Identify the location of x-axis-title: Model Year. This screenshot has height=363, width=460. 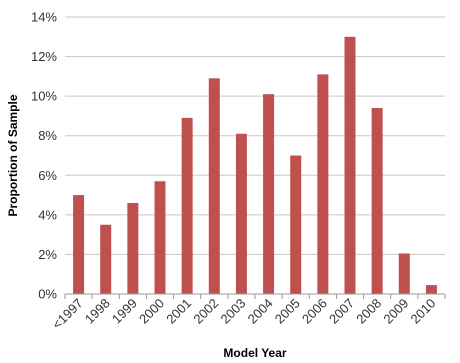
(254, 353).